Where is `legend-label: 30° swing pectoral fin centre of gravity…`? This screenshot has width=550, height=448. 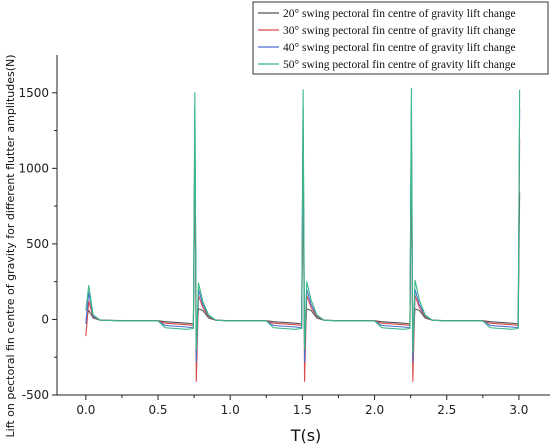
legend-label: 30° swing pectoral fin centre of gravity… is located at coordinates (399, 31).